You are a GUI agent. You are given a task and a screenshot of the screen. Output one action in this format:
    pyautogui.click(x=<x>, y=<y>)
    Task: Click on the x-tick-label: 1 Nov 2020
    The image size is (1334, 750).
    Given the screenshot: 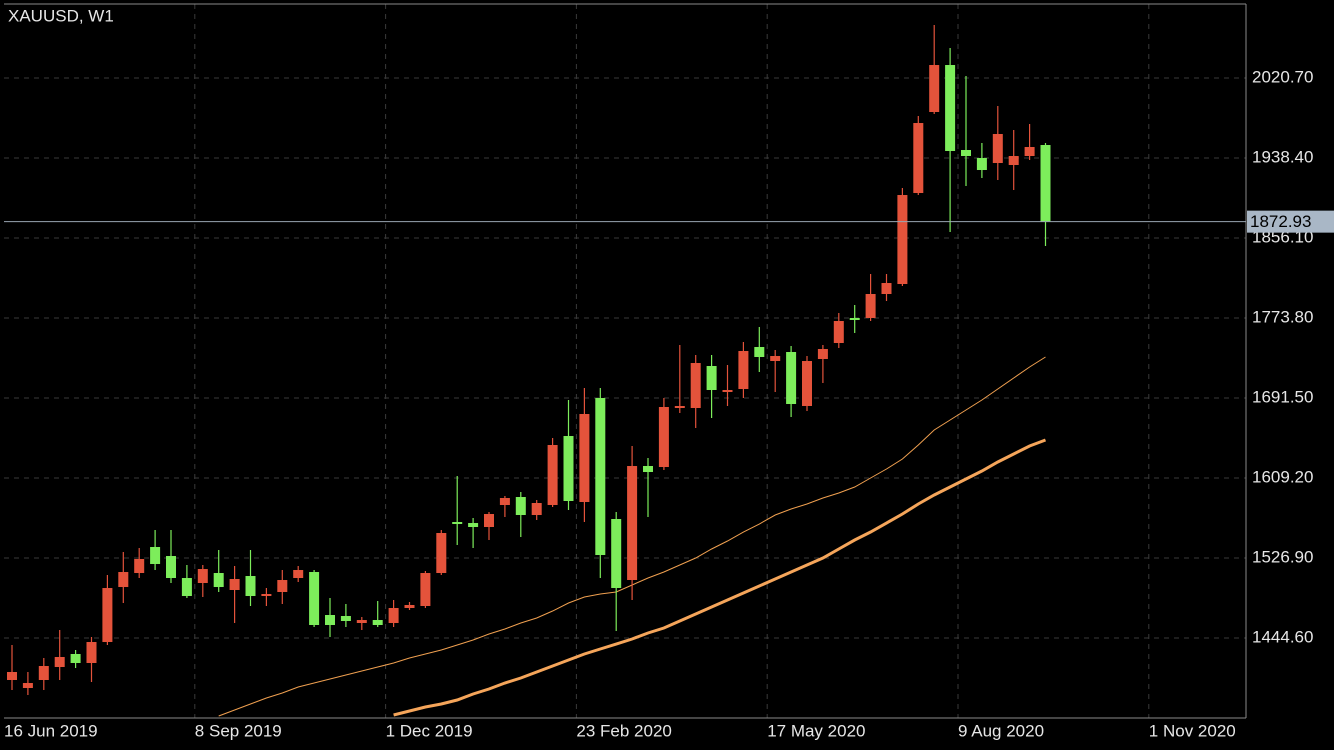 What is the action you would take?
    pyautogui.click(x=1192, y=730)
    